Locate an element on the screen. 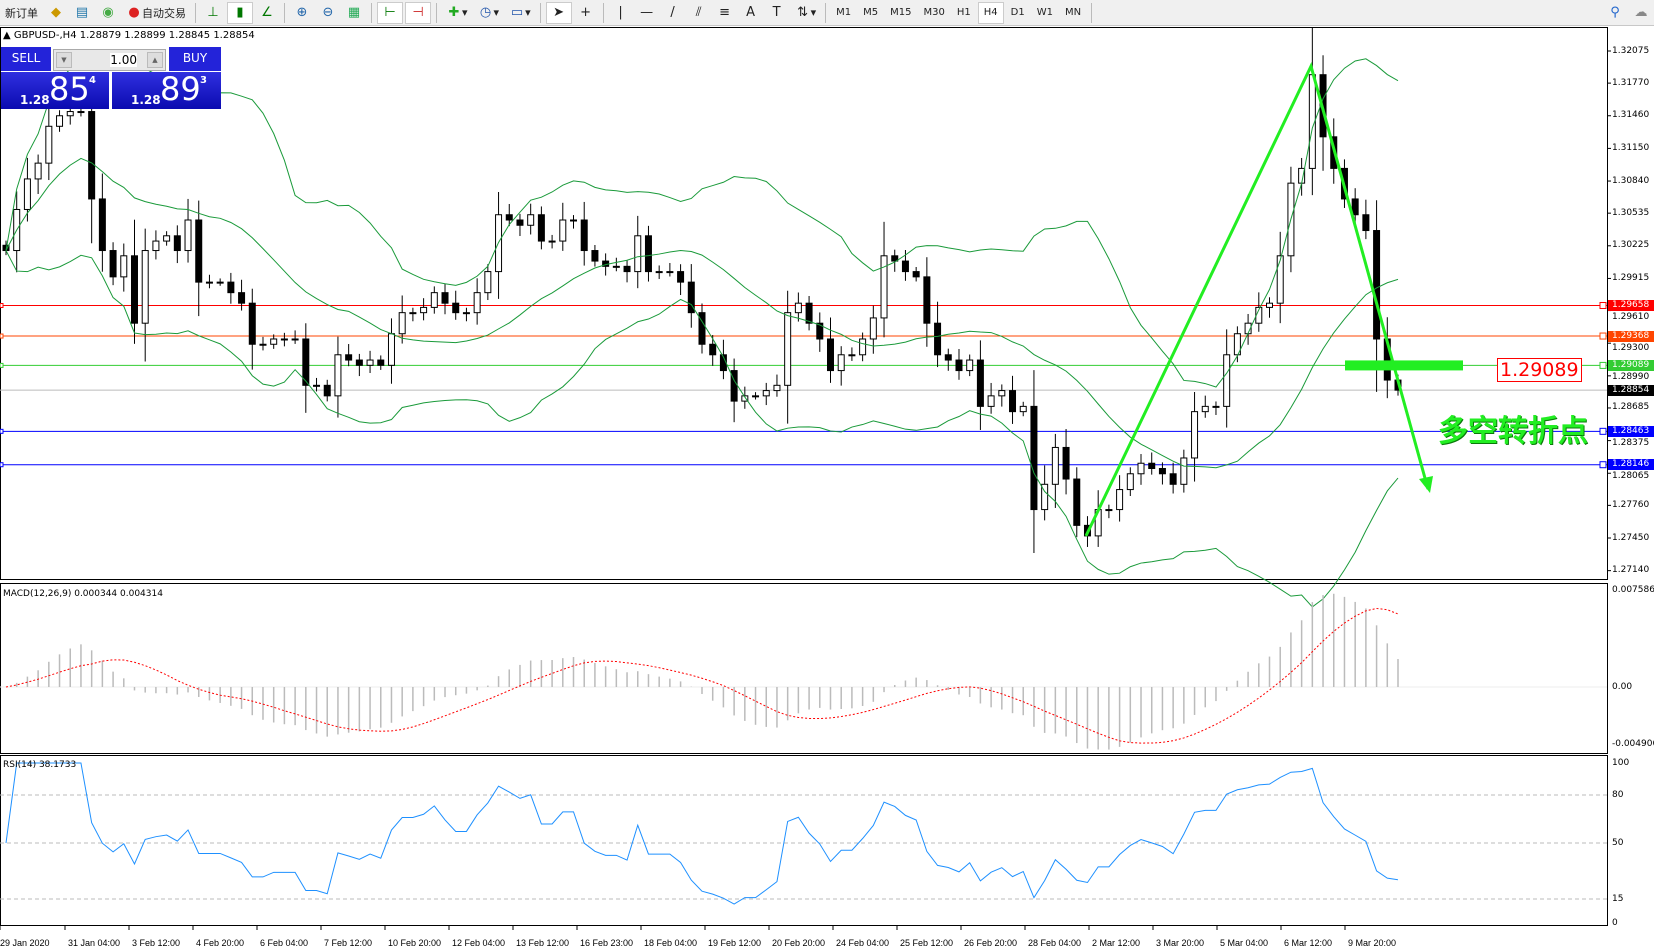 This screenshot has width=1654, height=949. timeframe-h4: H4 is located at coordinates (990, 12).